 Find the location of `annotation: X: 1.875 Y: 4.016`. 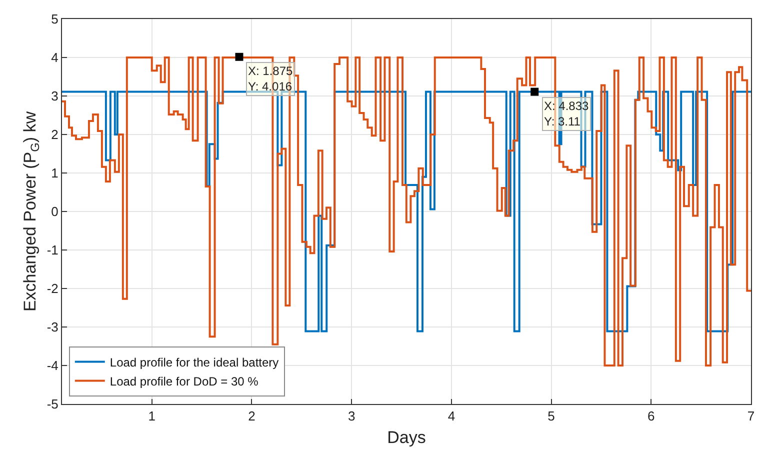

annotation: X: 1.875 Y: 4.016 is located at coordinates (271, 79).